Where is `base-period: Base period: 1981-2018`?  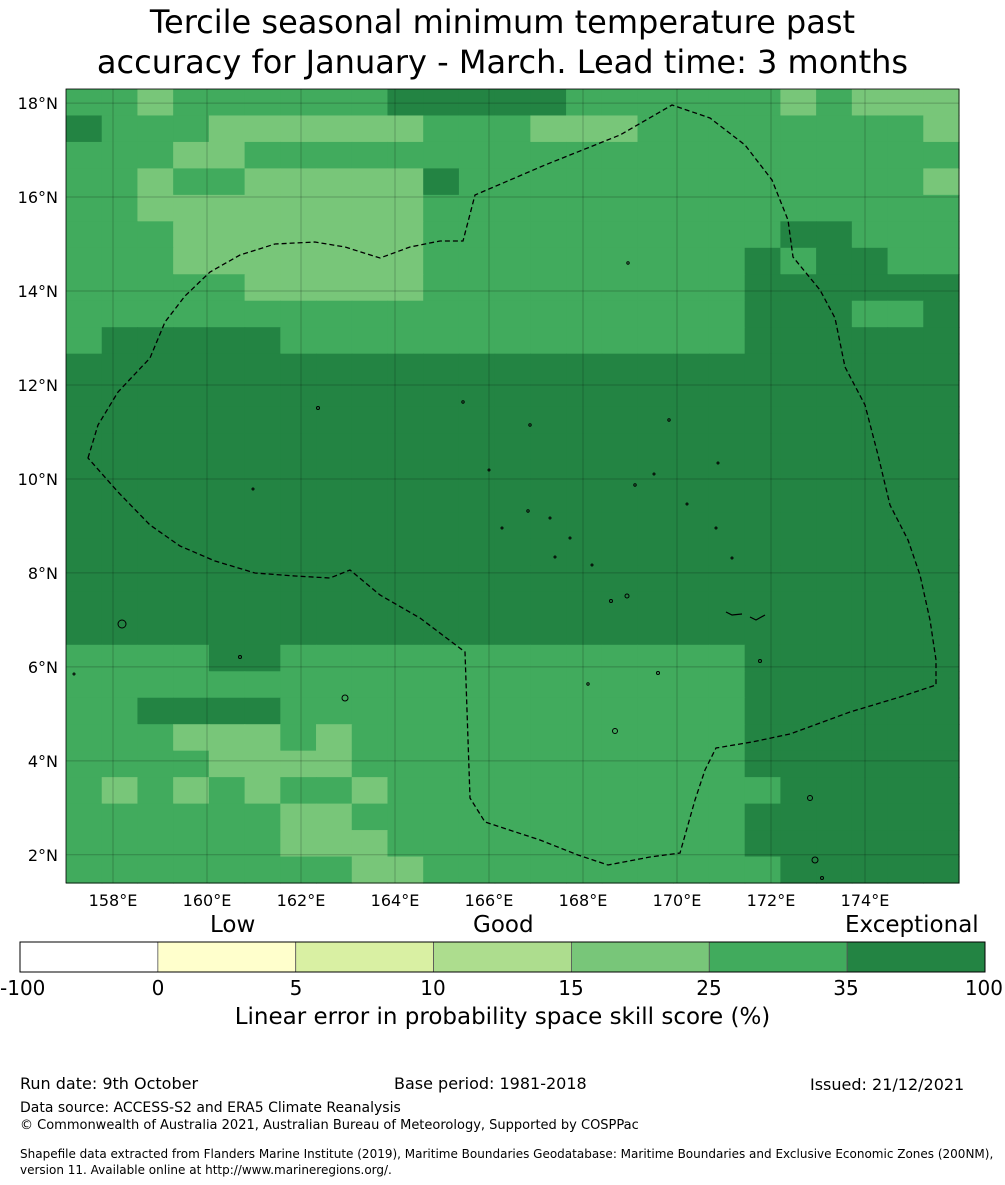
base-period: Base period: 1981-2018 is located at coordinates (490, 1083).